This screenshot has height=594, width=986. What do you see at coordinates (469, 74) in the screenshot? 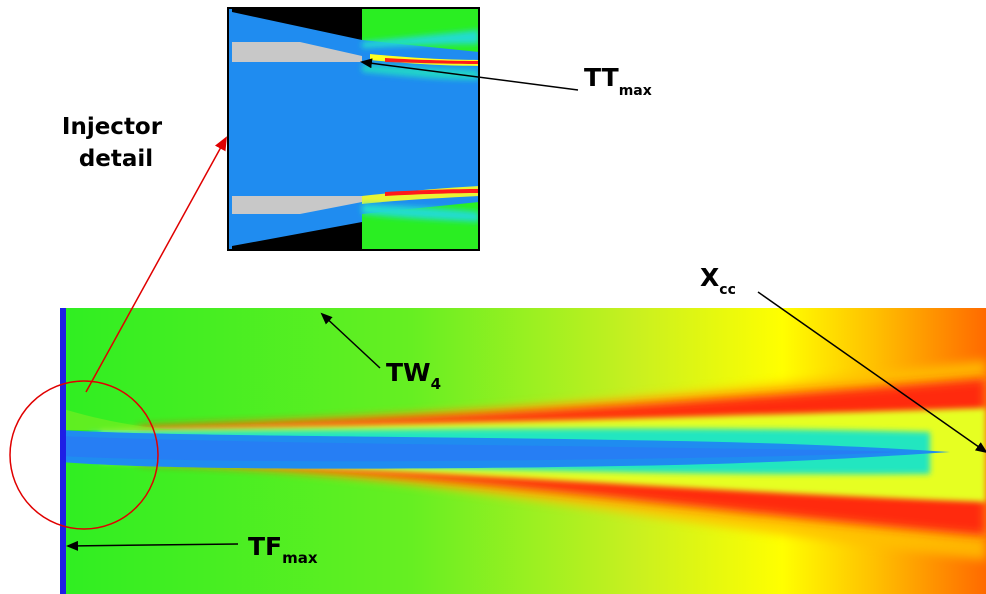
I see `tt-max-arrow` at bounding box center [469, 74].